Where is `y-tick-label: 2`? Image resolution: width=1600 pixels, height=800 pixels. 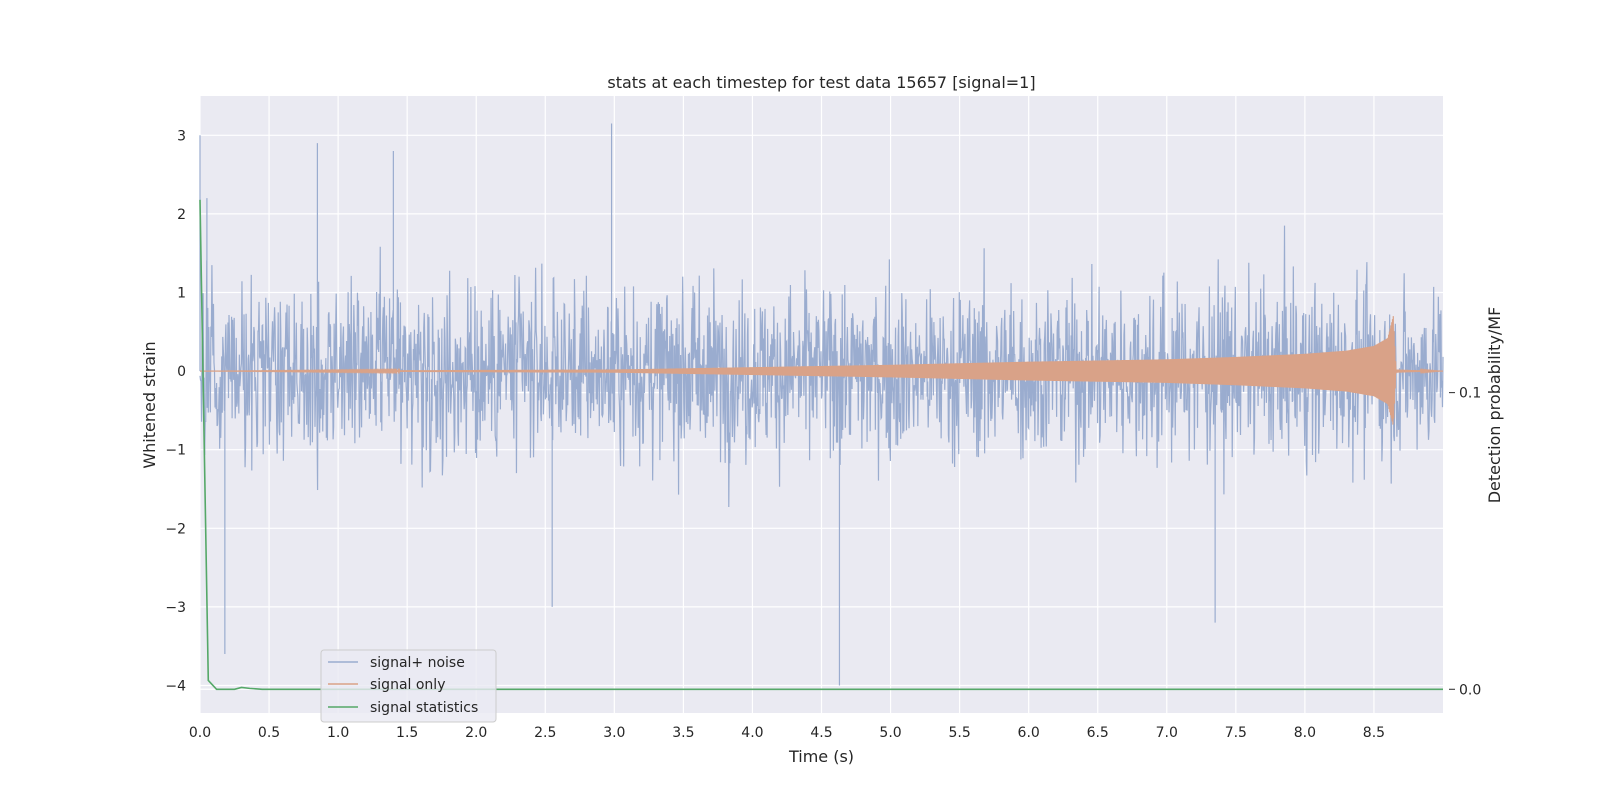
y-tick-label: 2 is located at coordinates (181, 215).